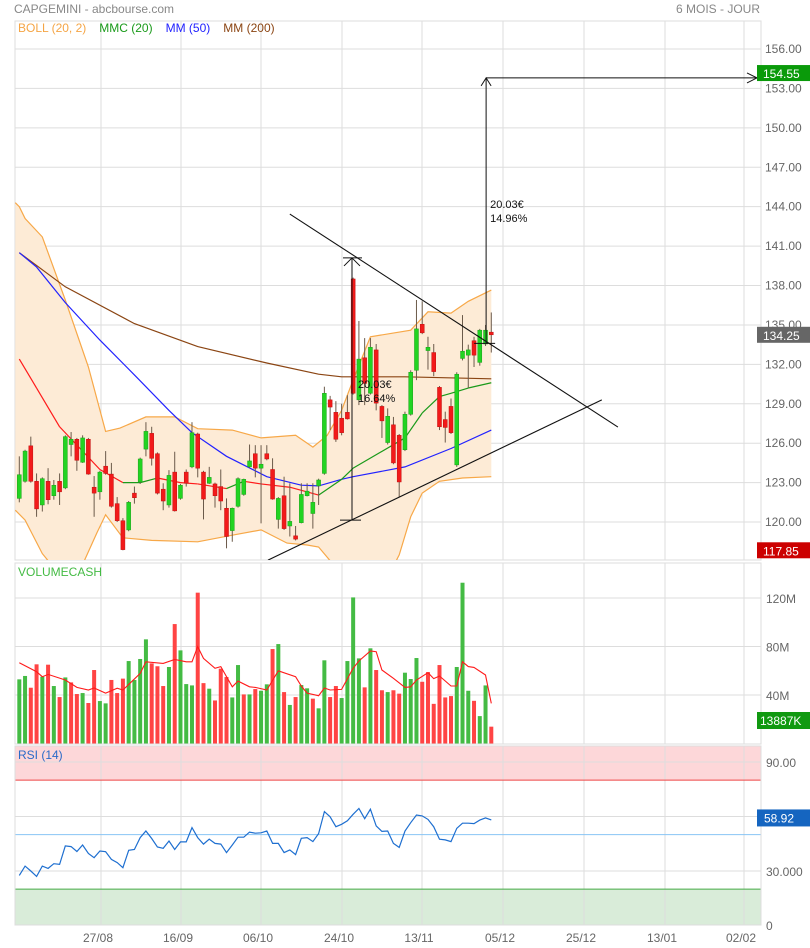 This screenshot has height=948, width=810. I want to click on period-selector: 6 MOIS - JOUR, so click(717, 9).